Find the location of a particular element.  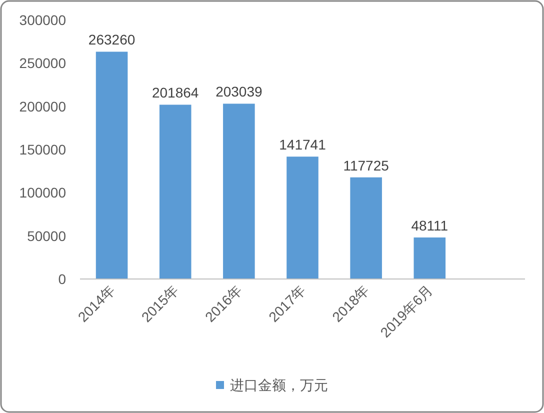

data-label: 203039 is located at coordinates (239, 92).